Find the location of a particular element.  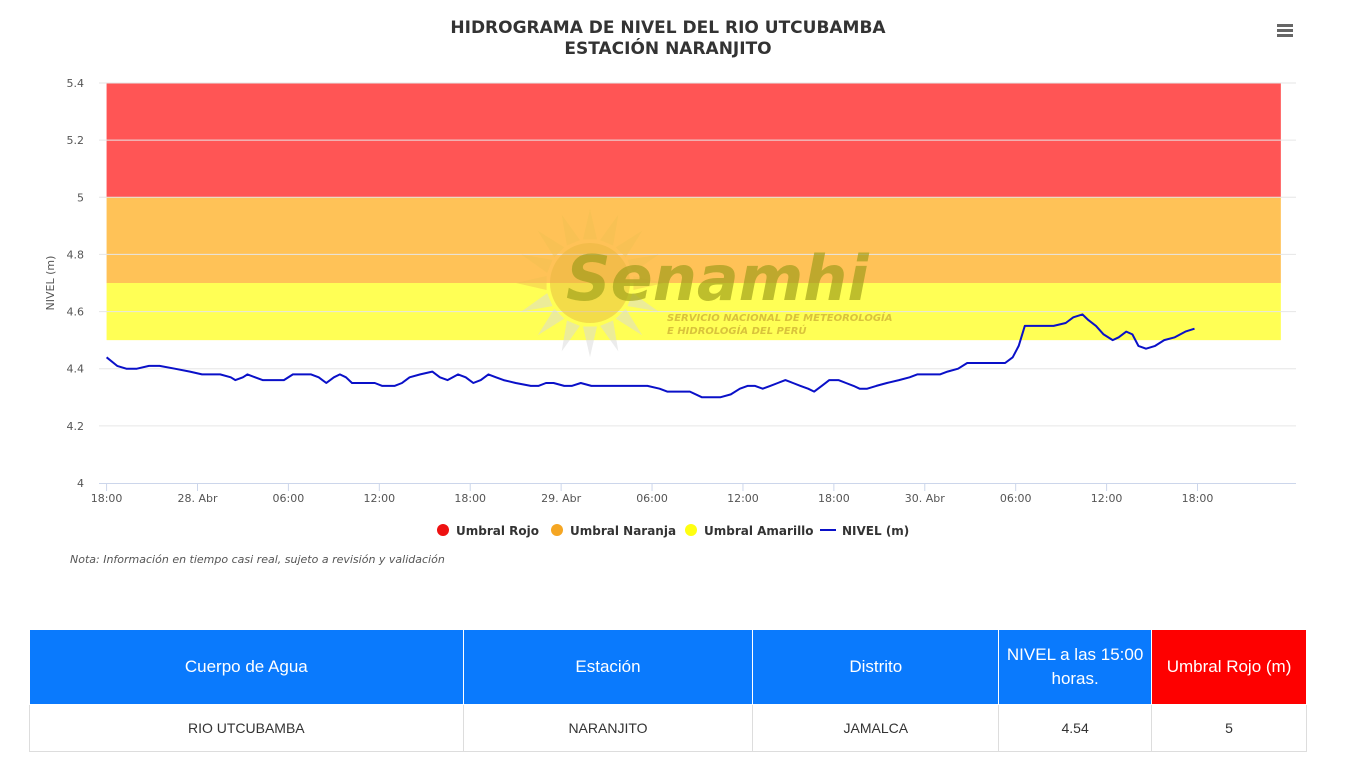

y-tick-label: 5.4 is located at coordinates (76, 83).